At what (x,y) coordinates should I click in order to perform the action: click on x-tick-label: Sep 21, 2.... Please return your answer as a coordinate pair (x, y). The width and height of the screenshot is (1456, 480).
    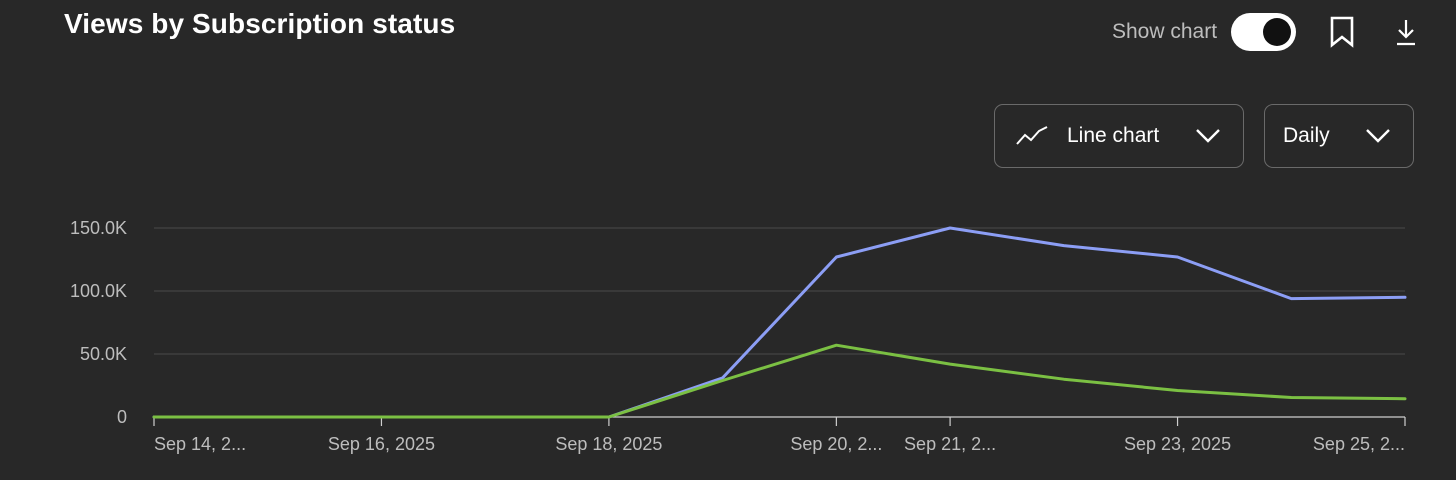
    Looking at the image, I should click on (950, 444).